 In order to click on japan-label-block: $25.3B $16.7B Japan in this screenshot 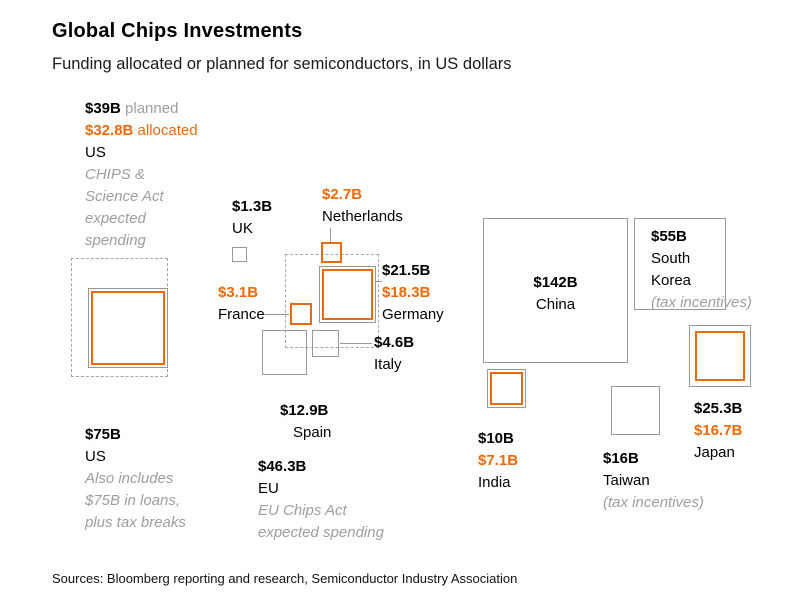, I will do `click(718, 431)`.